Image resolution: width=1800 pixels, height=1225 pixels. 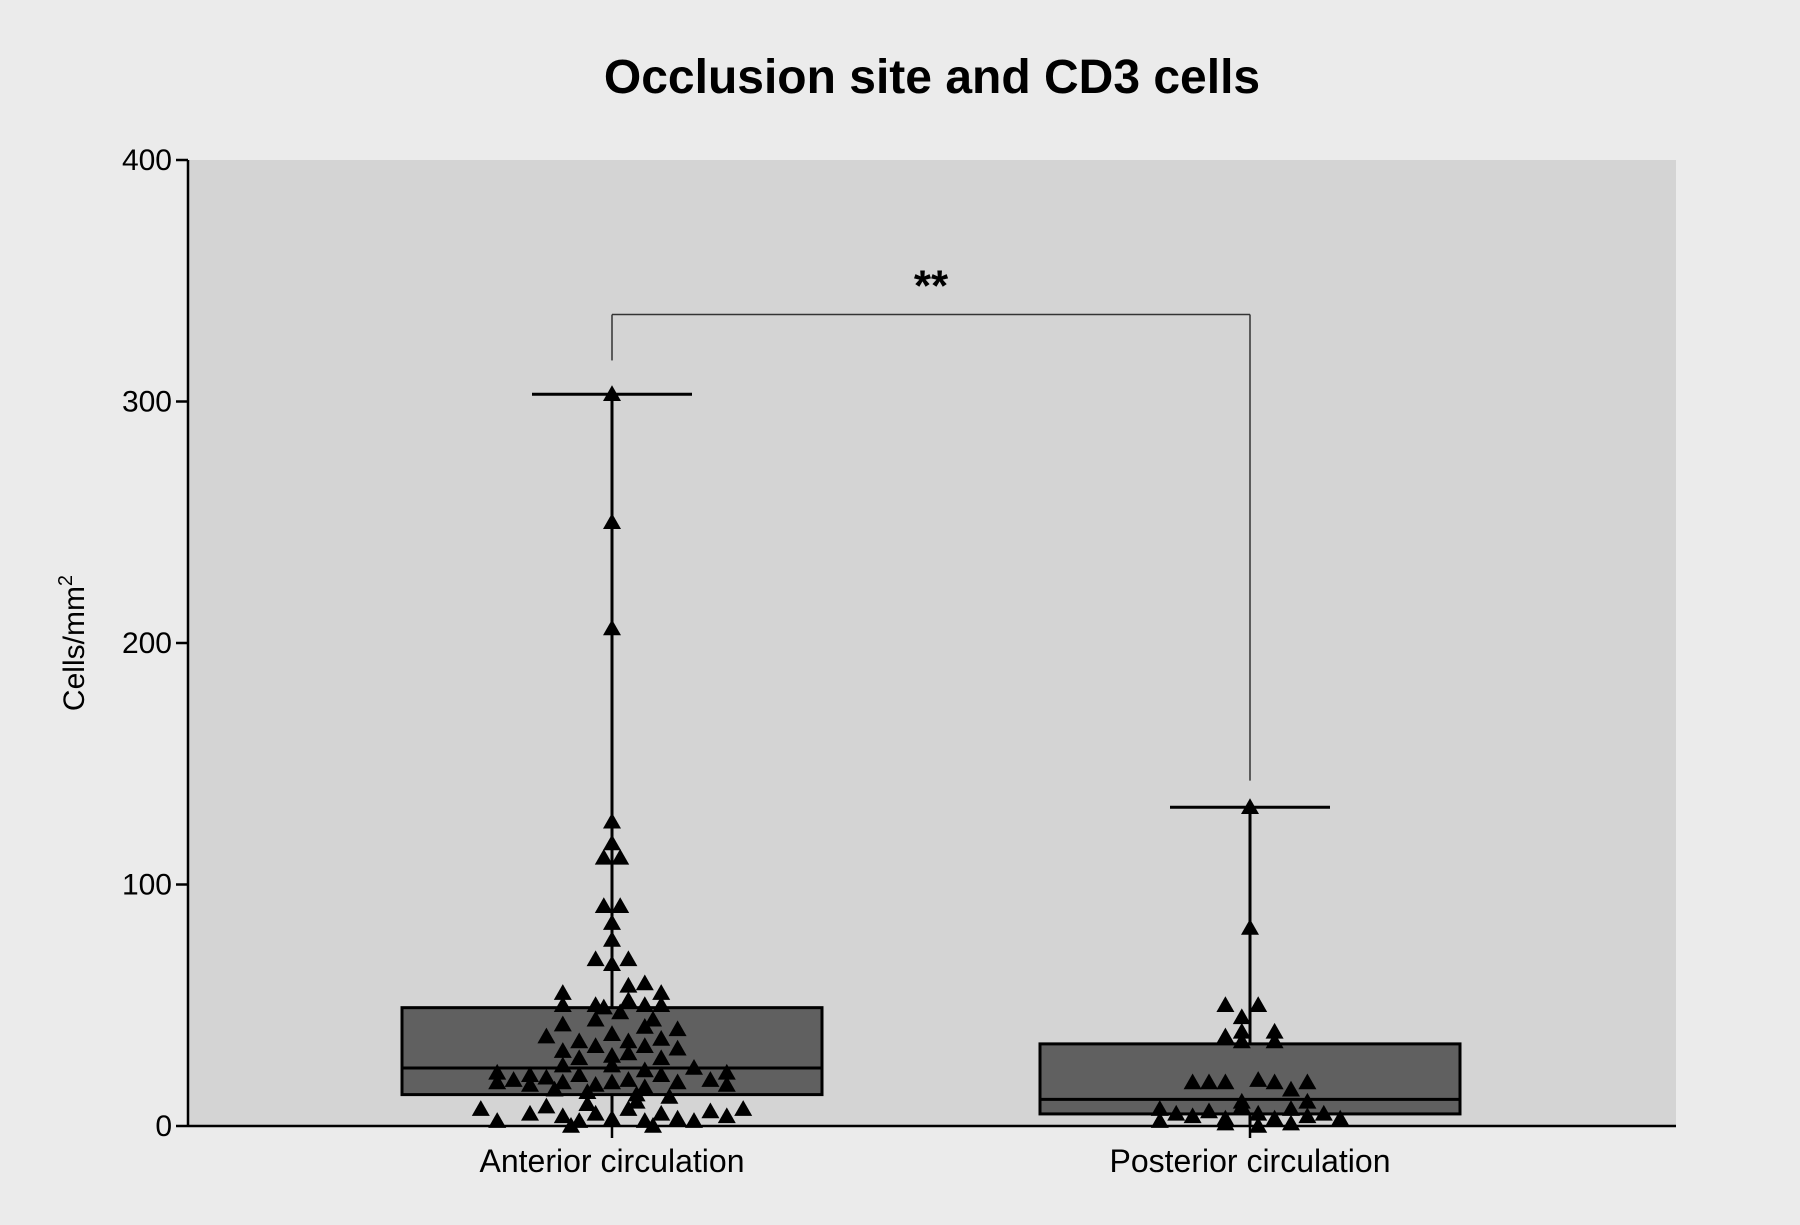 What do you see at coordinates (612, 1161) in the screenshot?
I see `x-tick-label: Anterior circulation` at bounding box center [612, 1161].